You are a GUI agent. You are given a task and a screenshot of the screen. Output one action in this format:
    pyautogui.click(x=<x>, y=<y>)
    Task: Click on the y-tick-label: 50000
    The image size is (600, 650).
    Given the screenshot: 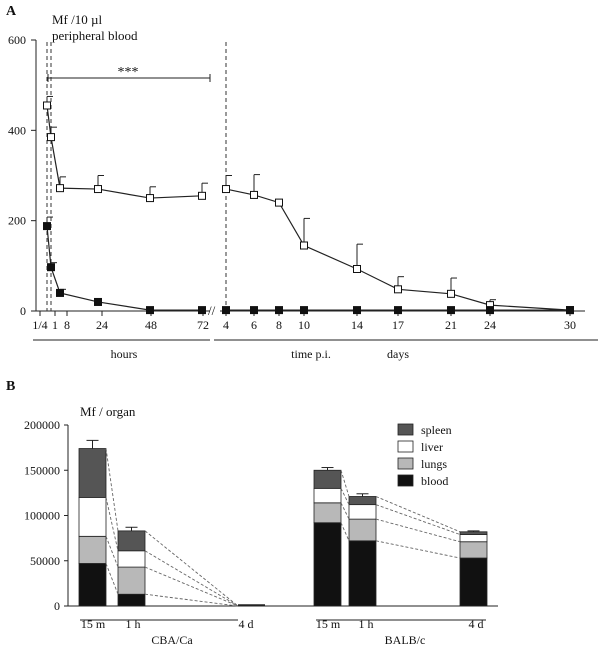 What is the action you would take?
    pyautogui.click(x=45, y=561)
    